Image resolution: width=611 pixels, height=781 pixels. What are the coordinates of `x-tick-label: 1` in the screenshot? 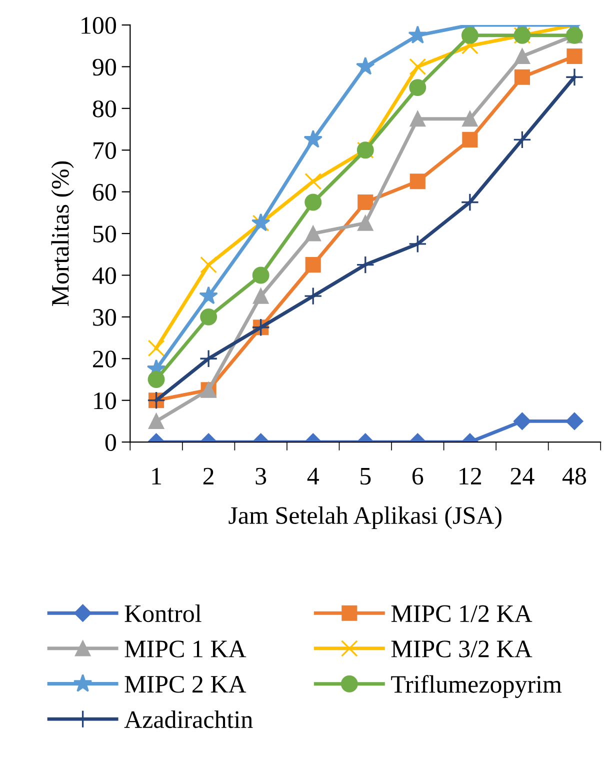 It's located at (157, 476).